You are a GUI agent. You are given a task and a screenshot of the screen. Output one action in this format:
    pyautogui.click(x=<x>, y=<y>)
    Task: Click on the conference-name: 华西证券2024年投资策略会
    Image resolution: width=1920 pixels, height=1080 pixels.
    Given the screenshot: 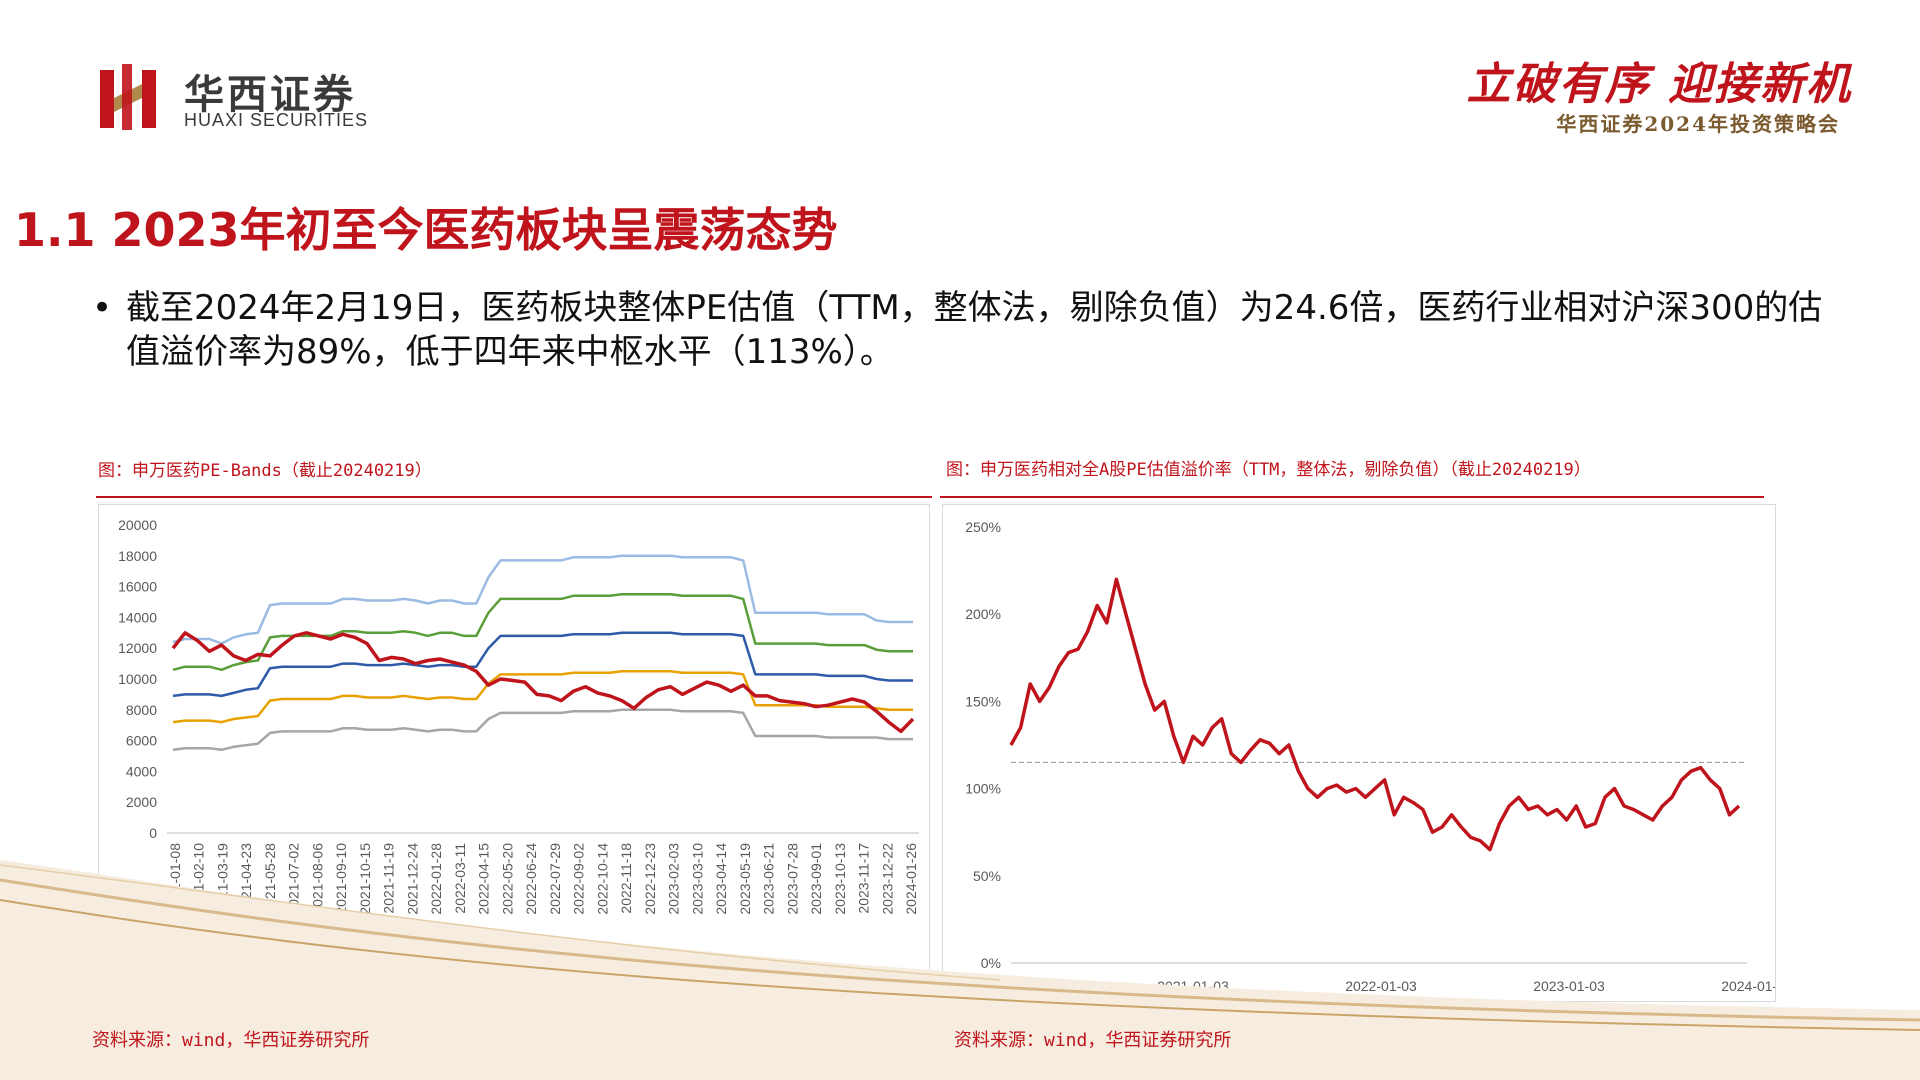 What is the action you would take?
    pyautogui.click(x=1698, y=124)
    